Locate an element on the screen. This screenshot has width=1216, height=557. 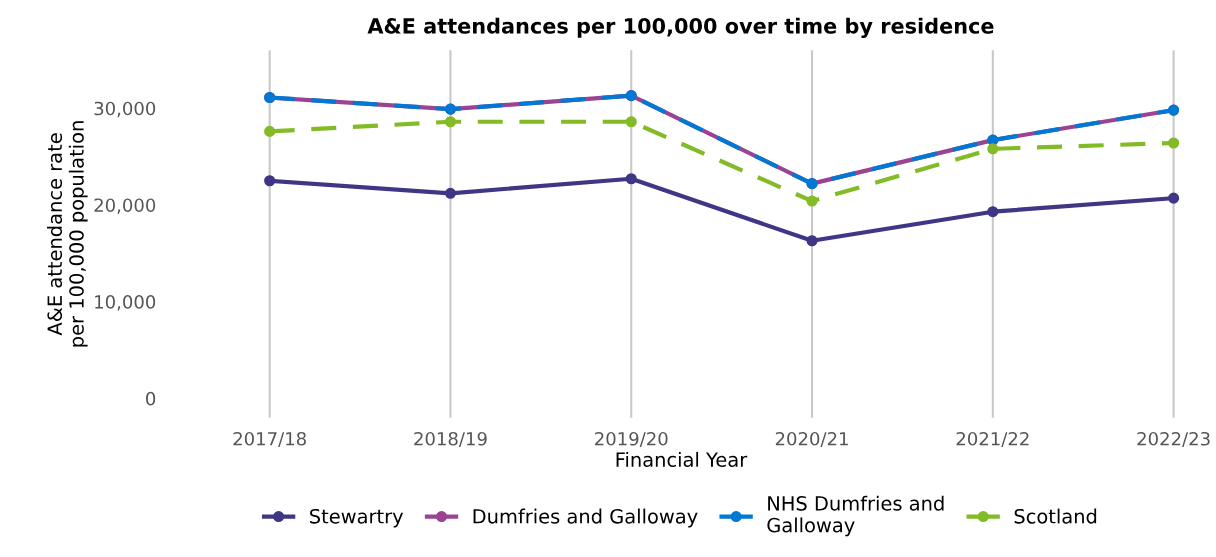
y-tick-label: 20,000 is located at coordinates (125, 206).